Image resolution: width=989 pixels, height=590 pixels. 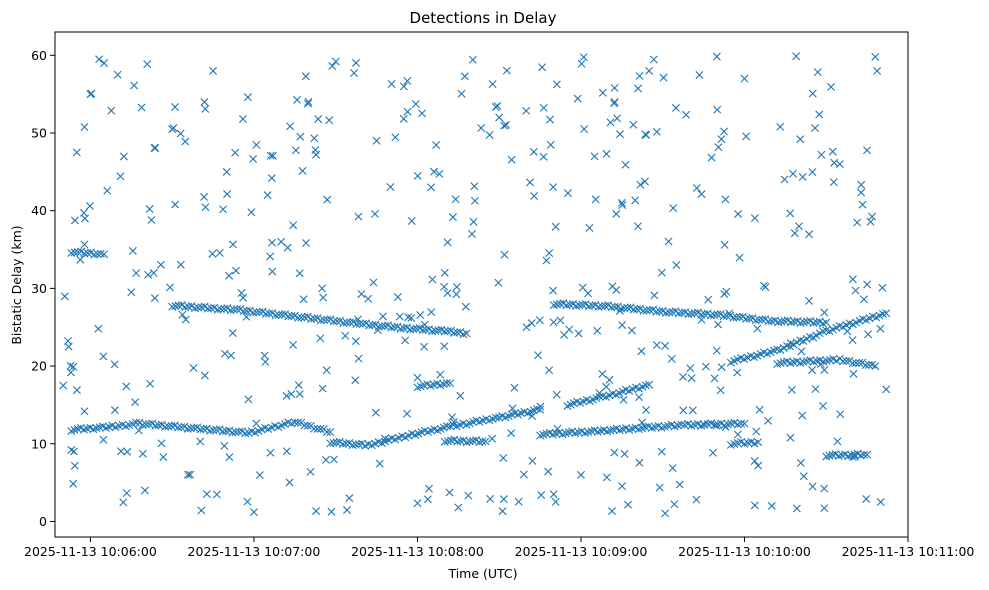 I want to click on y-axis-label: Bistatic Delay (km), so click(x=16, y=284).